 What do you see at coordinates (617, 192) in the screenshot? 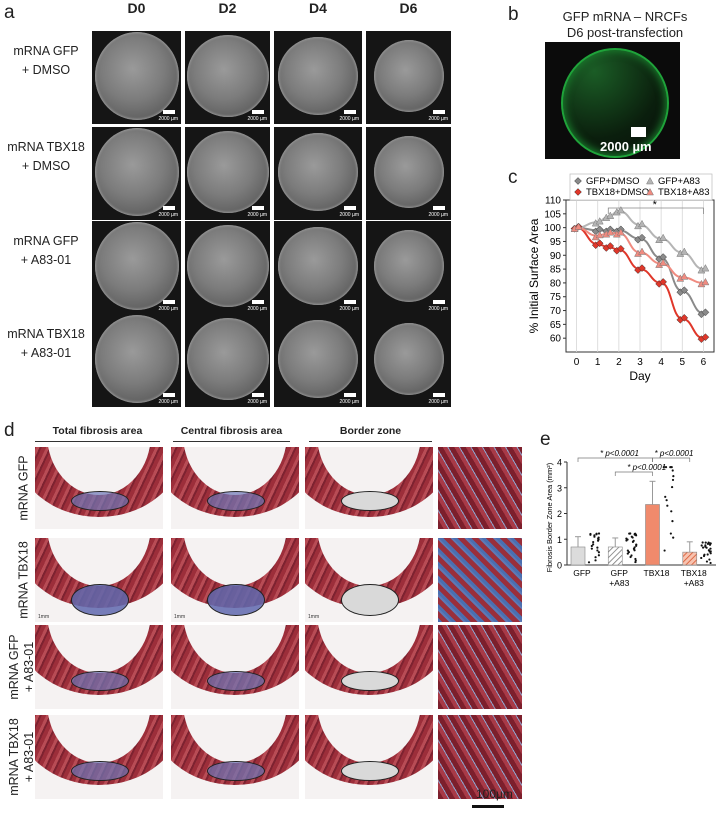
I see `legend-entry: TBX18+DMSO` at bounding box center [617, 192].